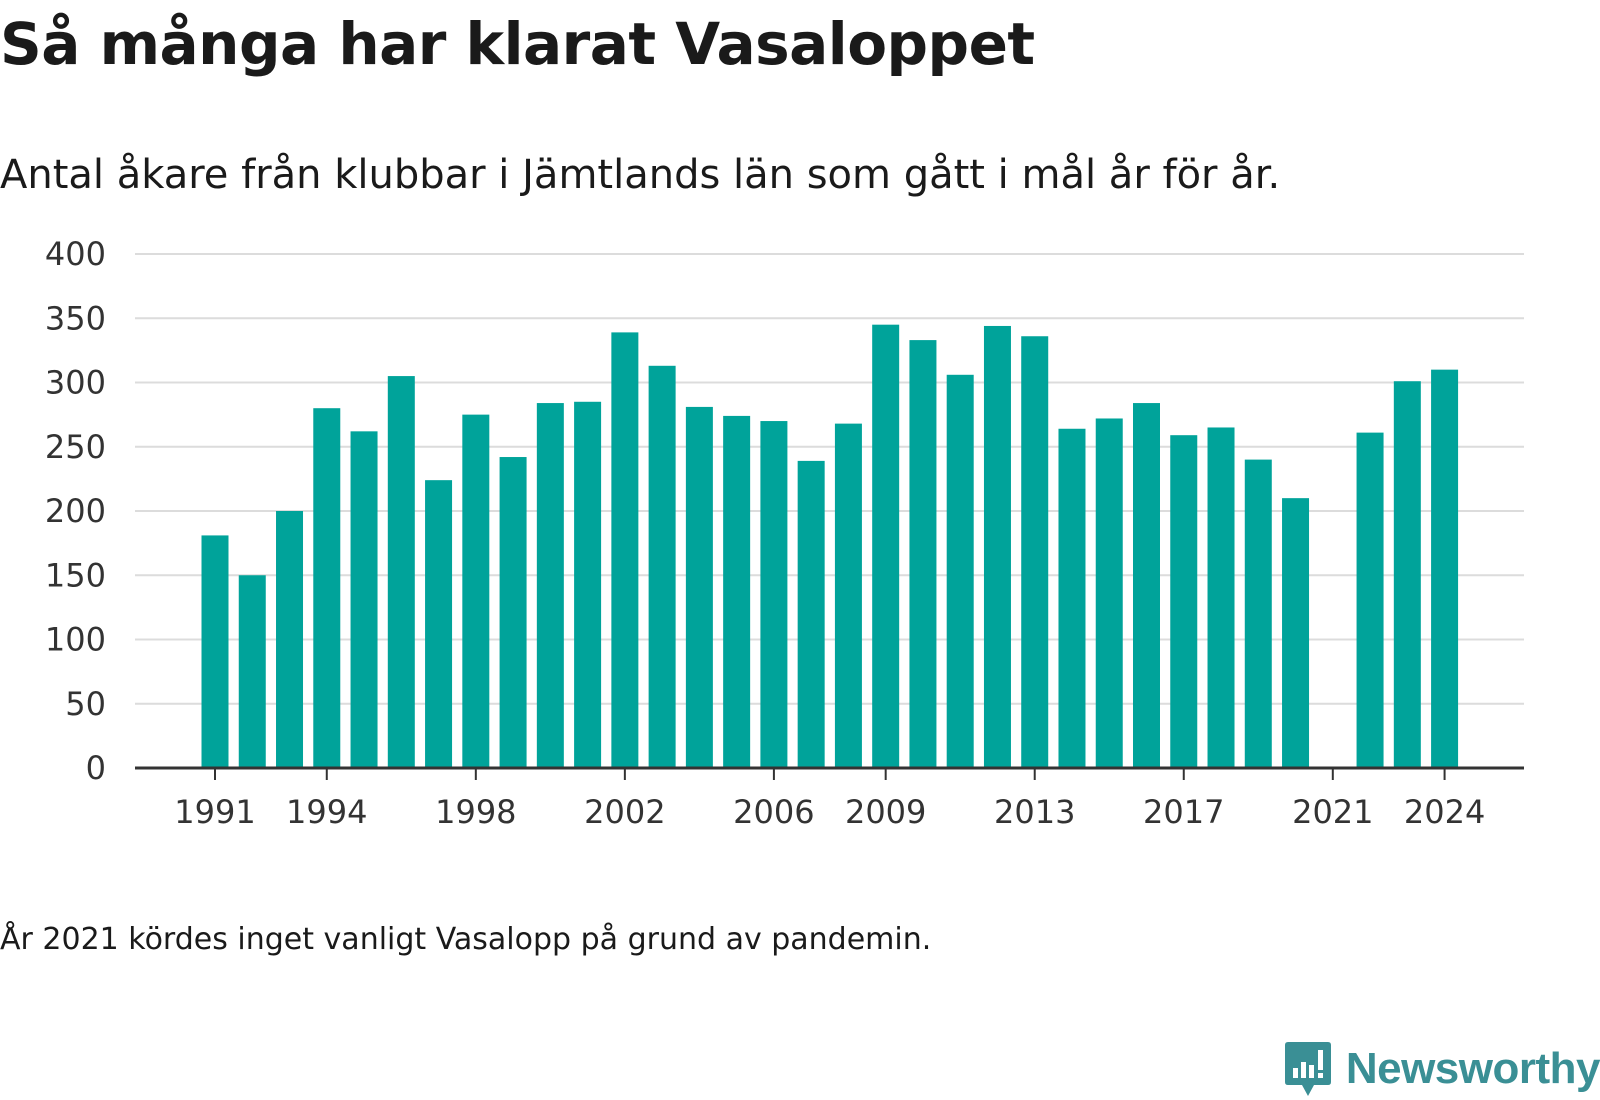  Describe the element at coordinates (588, 584) in the screenshot. I see `bar-2001` at that location.